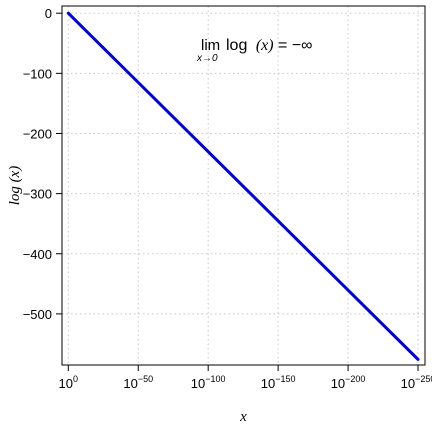 This screenshot has height=432, width=432. What do you see at coordinates (295, 45) in the screenshot?
I see `annotation-result: = −∞` at bounding box center [295, 45].